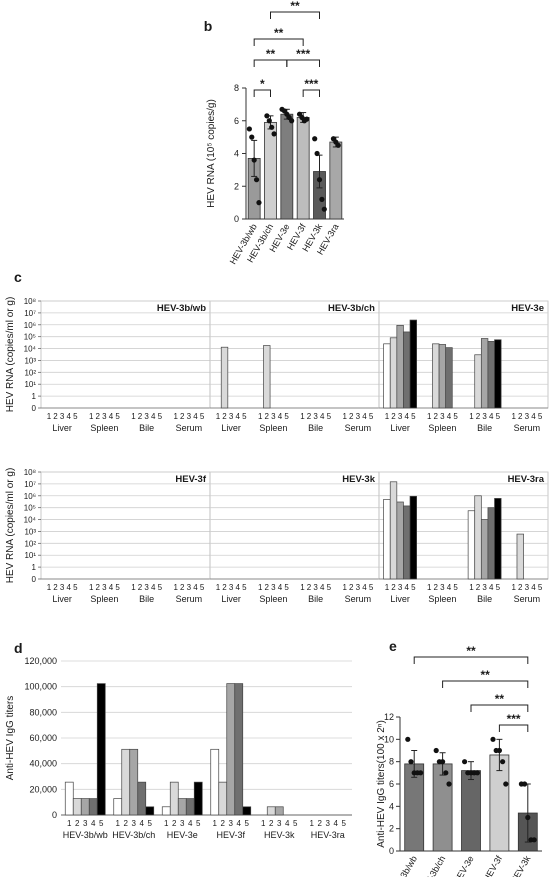 Image resolution: width=550 pixels, height=877 pixels. What do you see at coordinates (267, 416) in the screenshot?
I see `panel-c-sub-1-animal-label-1-1: 2` at bounding box center [267, 416].